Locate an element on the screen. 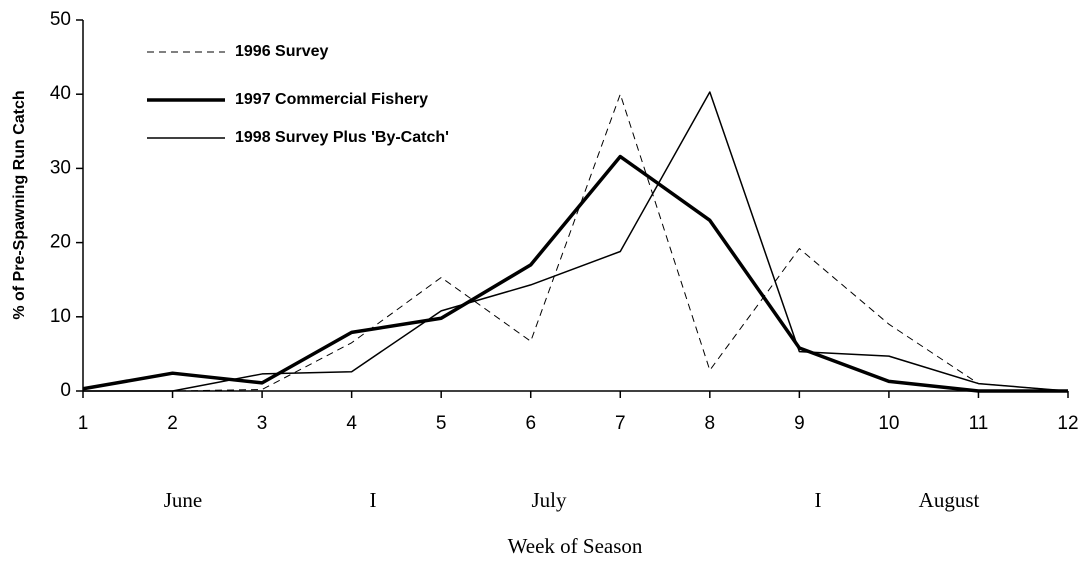 This screenshot has height=561, width=1087. month-label: August is located at coordinates (949, 500).